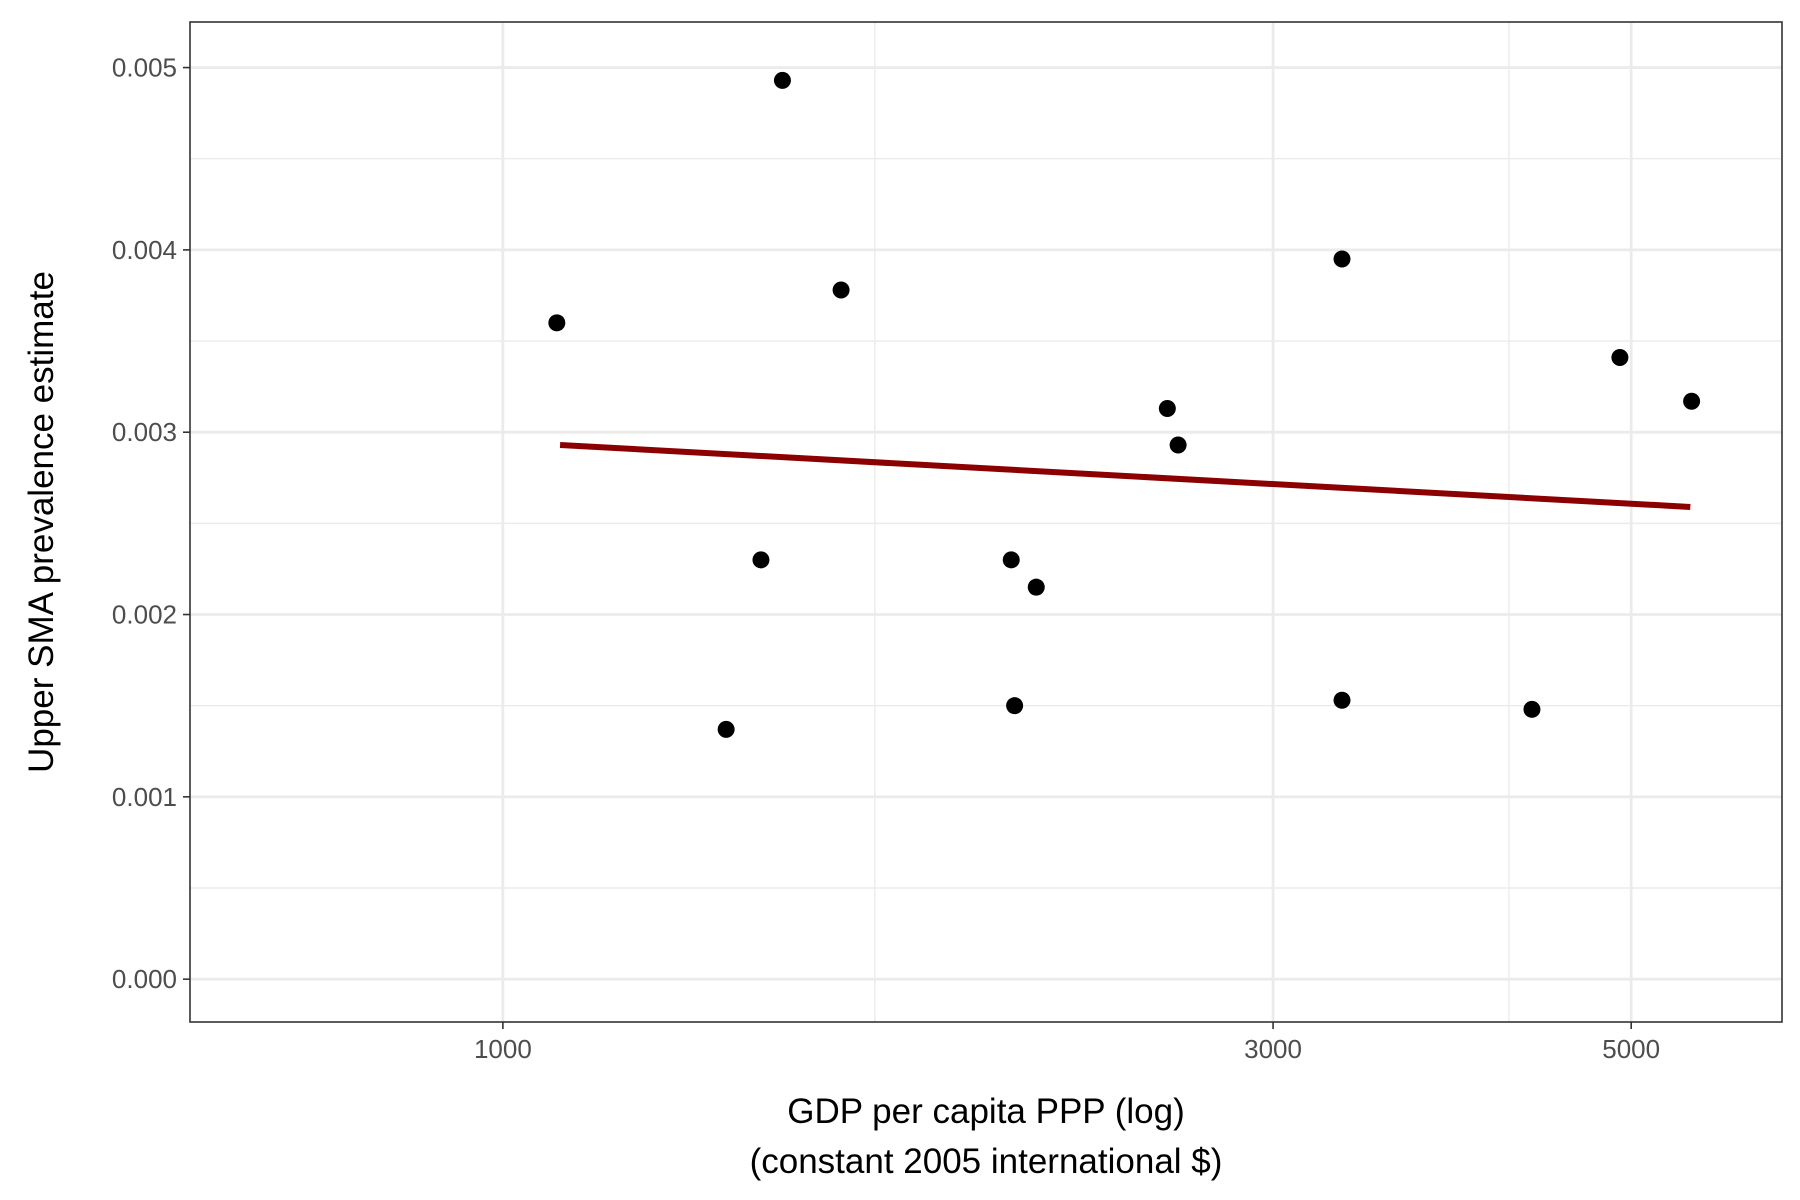 The image size is (1800, 1200). I want to click on y-axis-title: Upper SMA prevalence estimate, so click(41, 522).